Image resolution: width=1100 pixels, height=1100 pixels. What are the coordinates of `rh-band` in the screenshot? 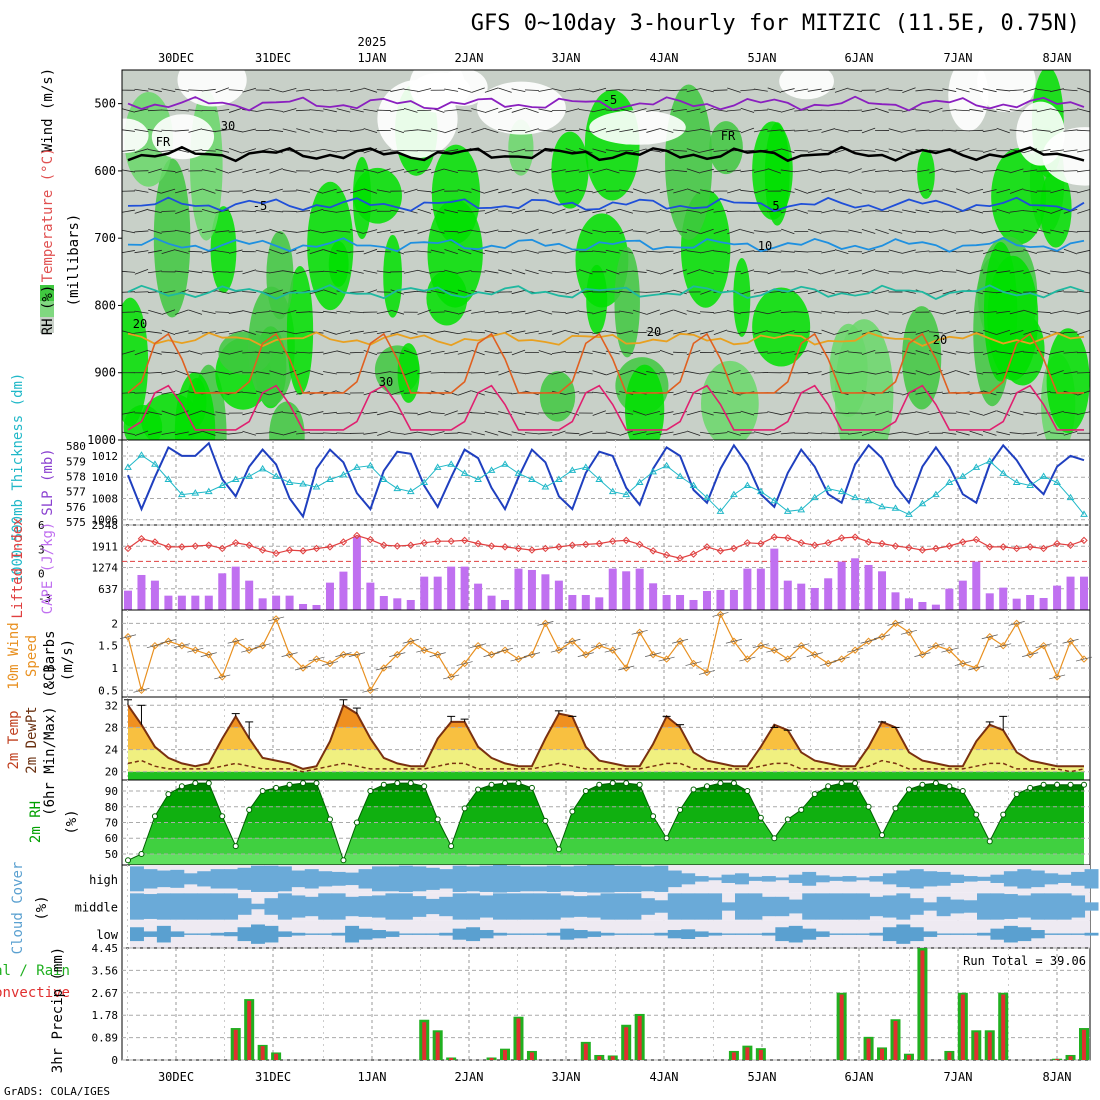 It's located at (606, 846).